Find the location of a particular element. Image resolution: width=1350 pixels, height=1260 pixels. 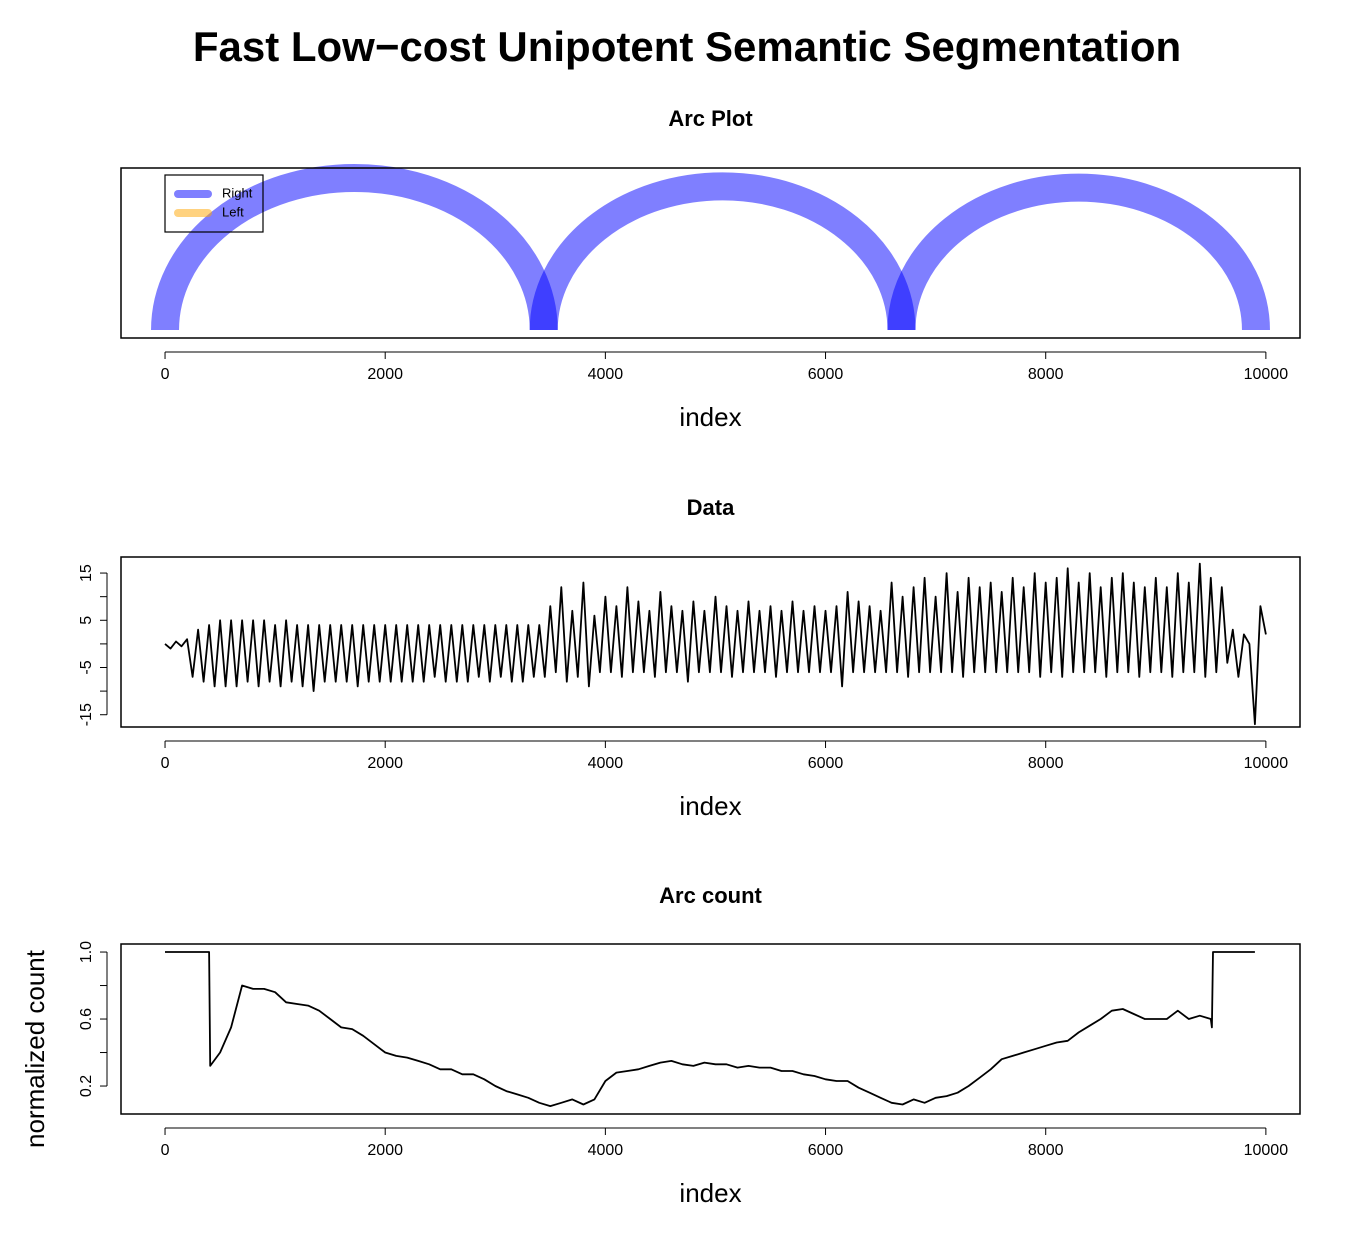

y-tick-label: 0.2 is located at coordinates (86, 1086).